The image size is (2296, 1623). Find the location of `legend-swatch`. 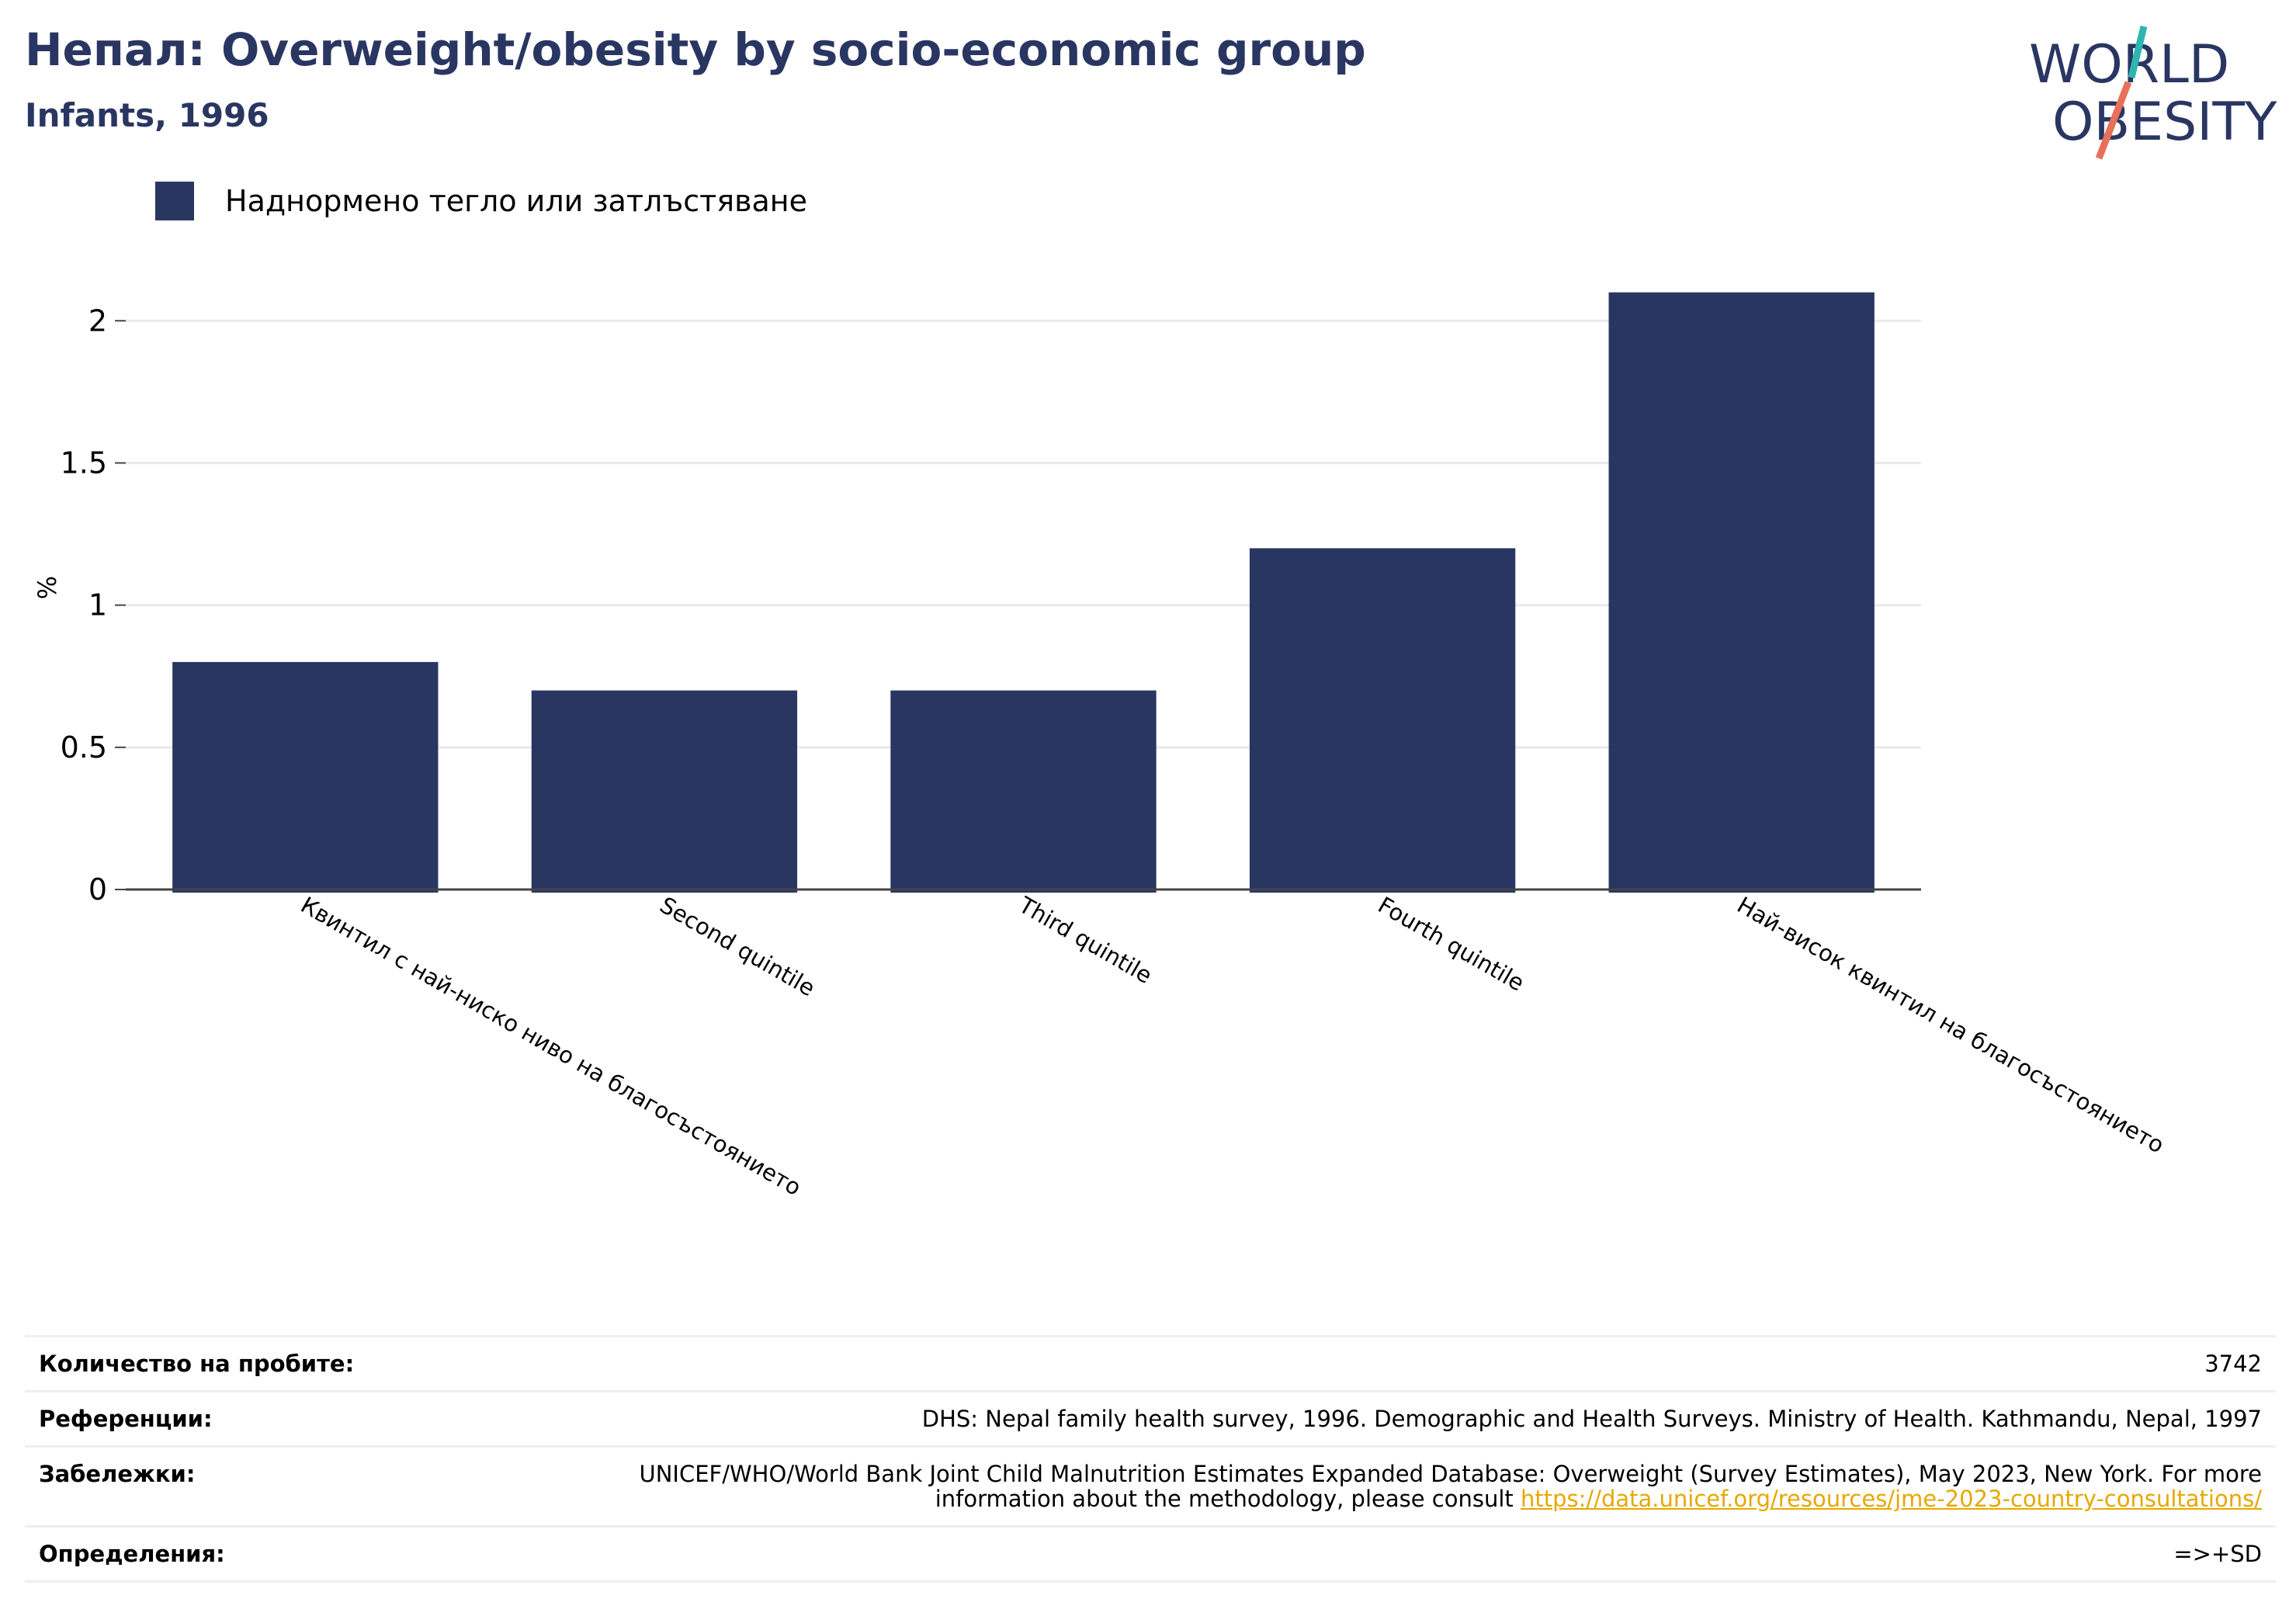

legend-swatch is located at coordinates (174, 201).